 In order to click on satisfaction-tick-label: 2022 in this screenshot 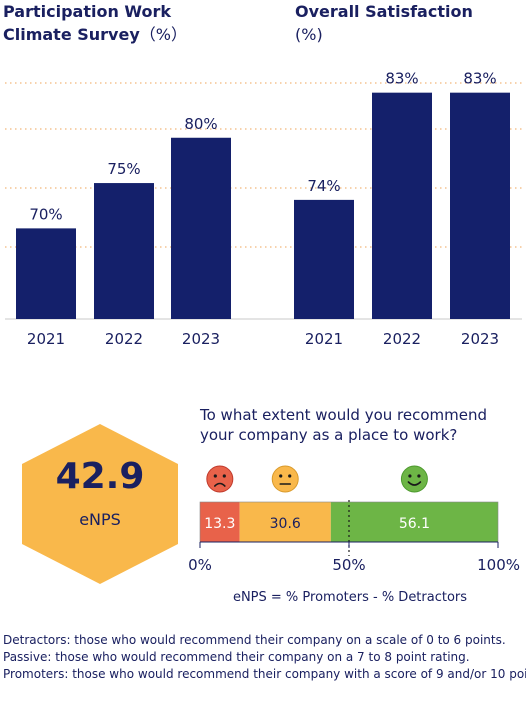, I will do `click(402, 339)`.